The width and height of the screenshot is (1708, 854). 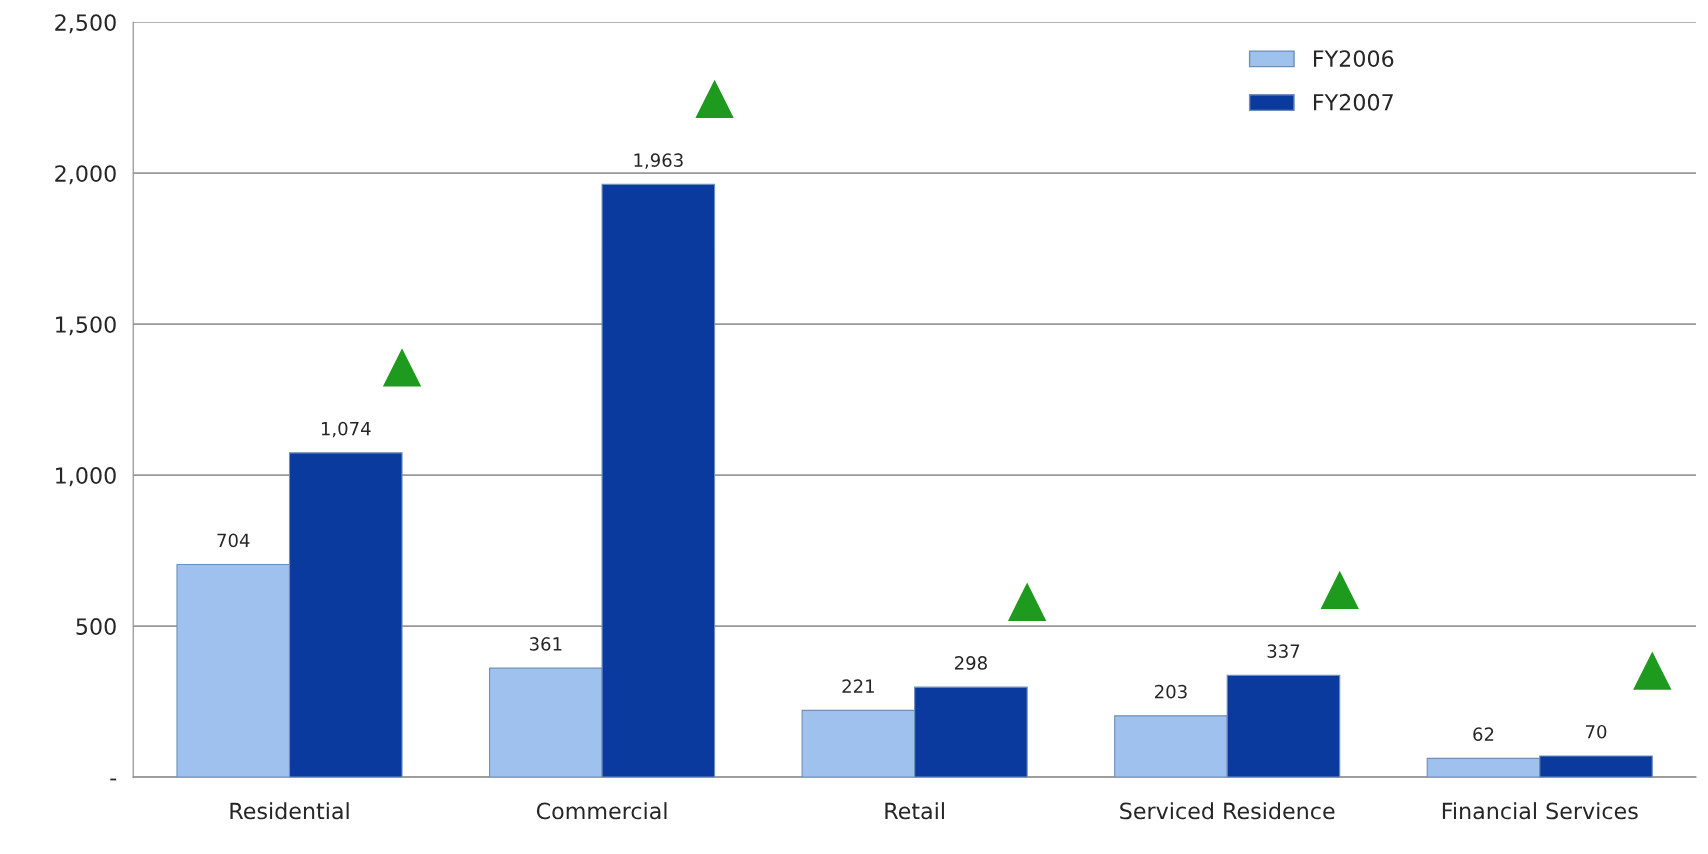 I want to click on y-tick-label: 1,000, so click(x=86, y=477).